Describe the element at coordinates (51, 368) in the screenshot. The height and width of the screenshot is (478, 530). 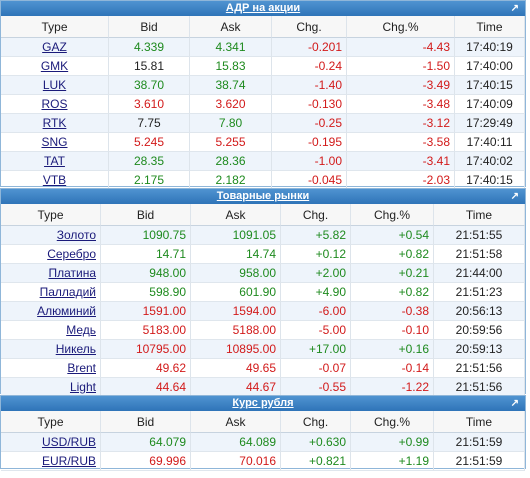
I see `ticker-link: Brent` at that location.